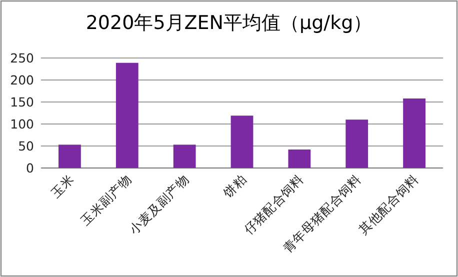  What do you see at coordinates (22, 80) in the screenshot?
I see `y-tick-label: 200` at bounding box center [22, 80].